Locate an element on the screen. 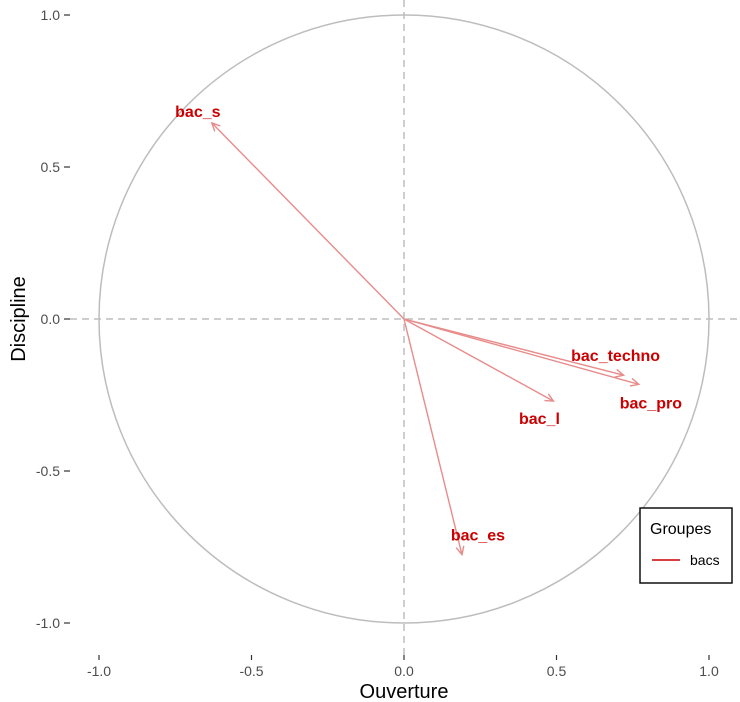 This screenshot has width=740, height=702. arrow-bac_es is located at coordinates (433, 436).